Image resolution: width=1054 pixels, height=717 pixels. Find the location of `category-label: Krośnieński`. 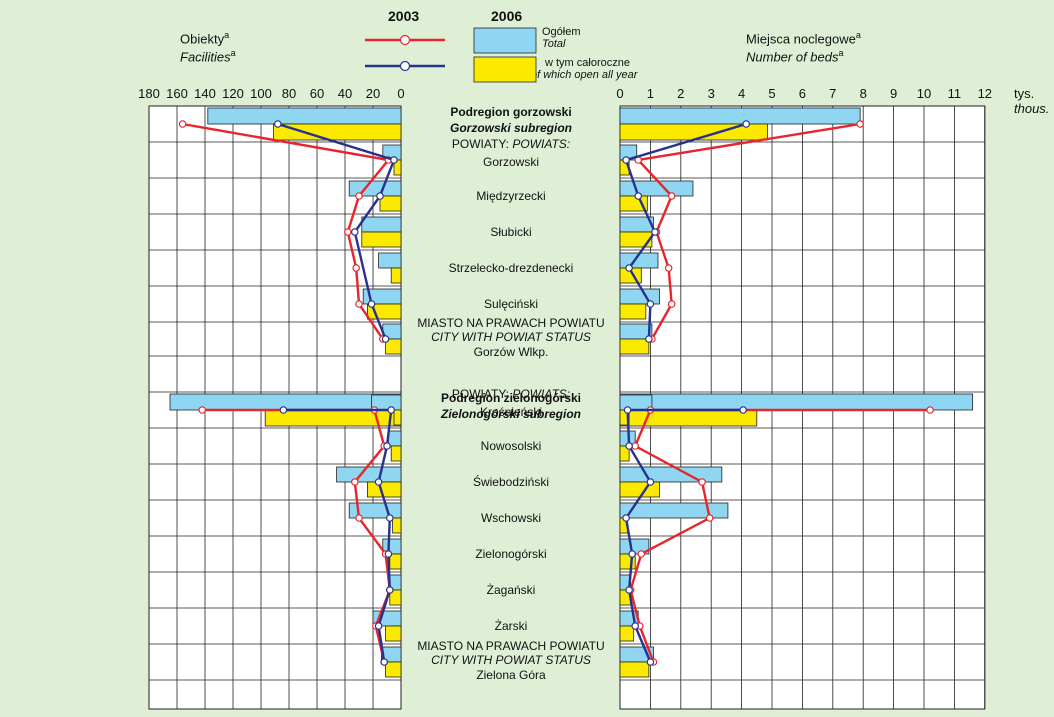

category-label: Krośnieński is located at coordinates (511, 412).